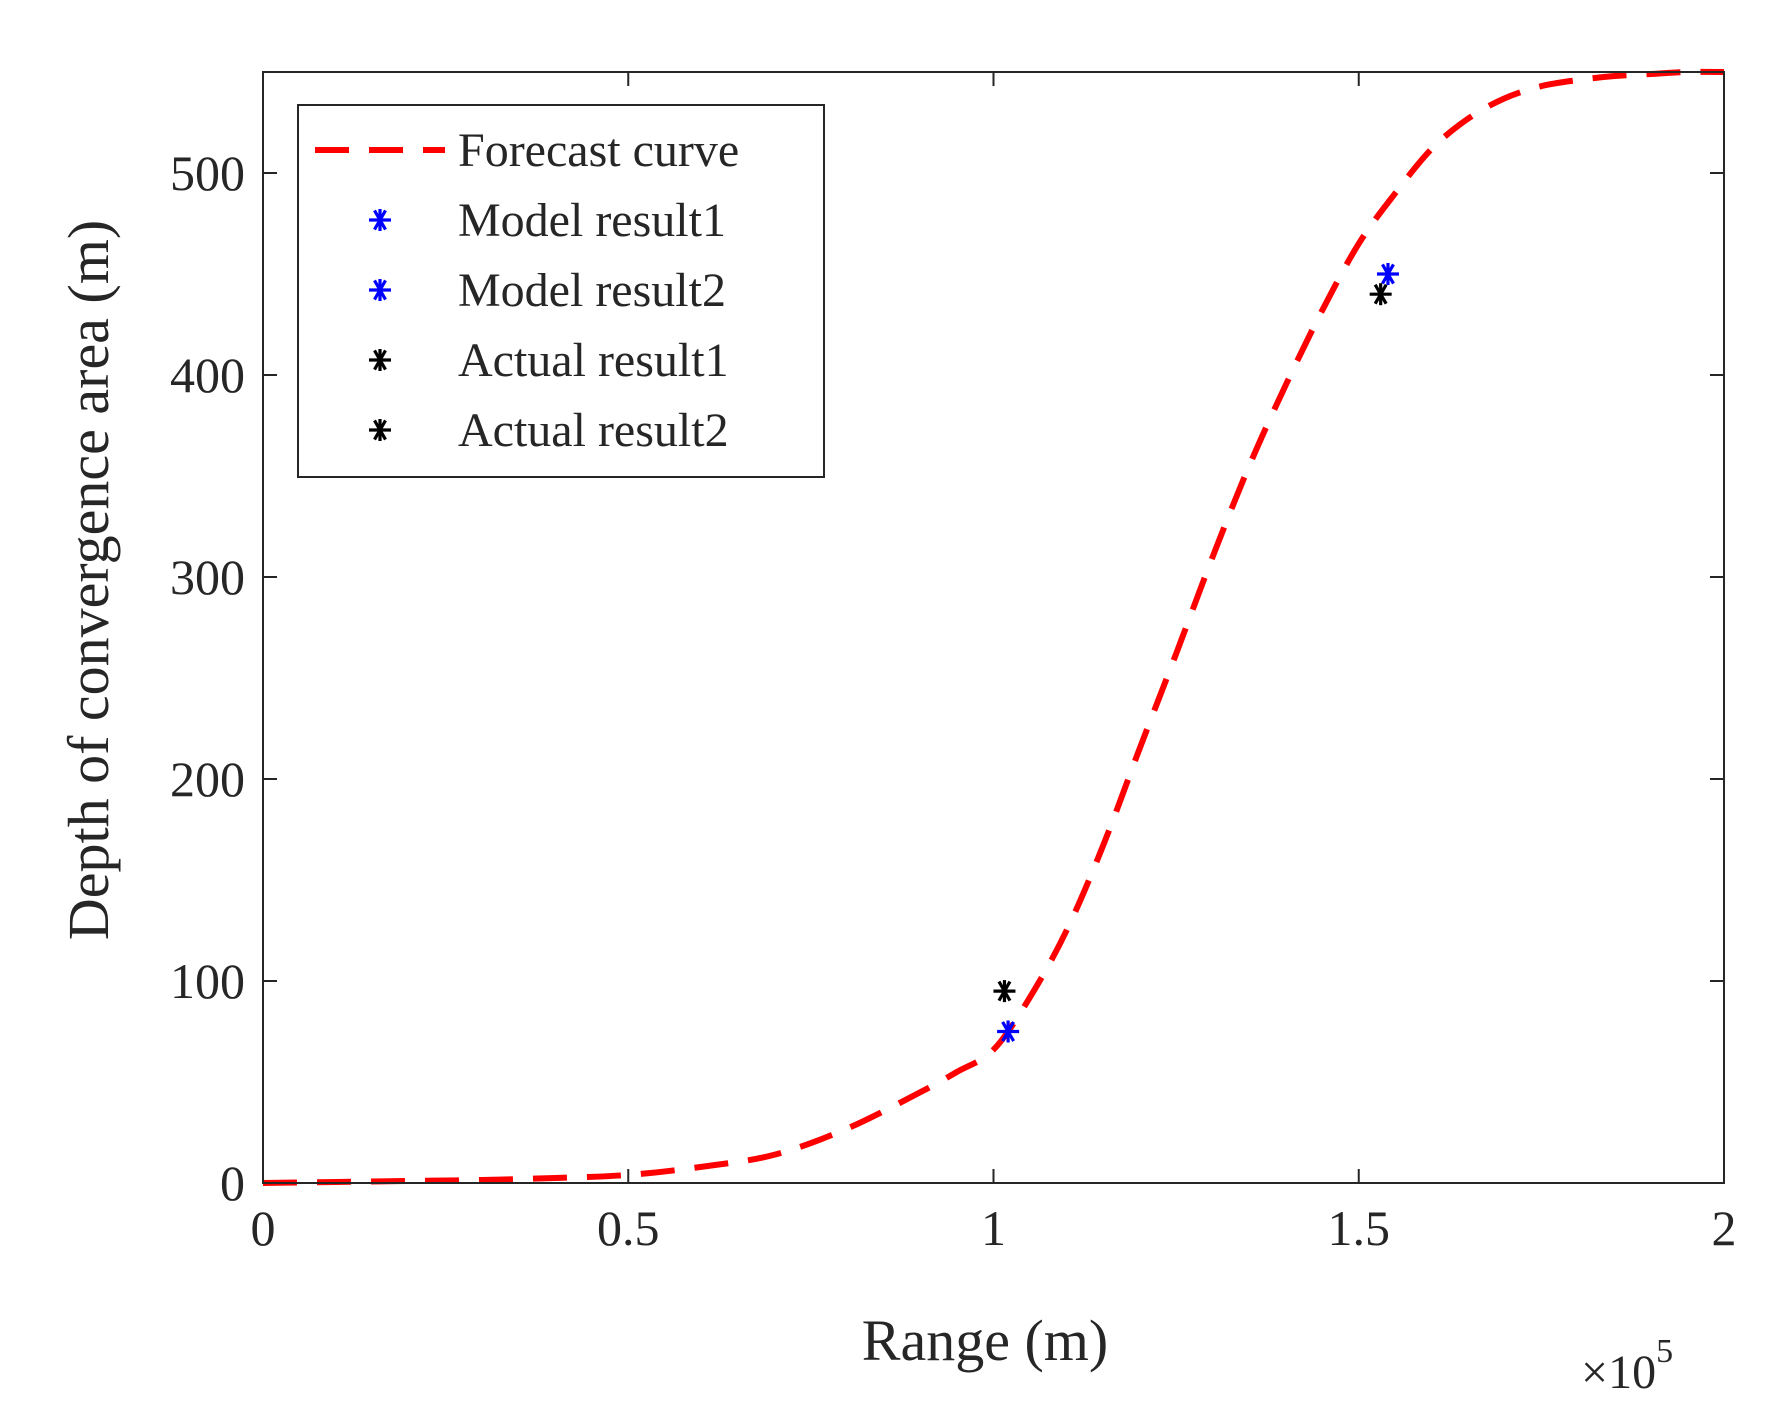  I want to click on y-tick-label: 400, so click(207, 375).